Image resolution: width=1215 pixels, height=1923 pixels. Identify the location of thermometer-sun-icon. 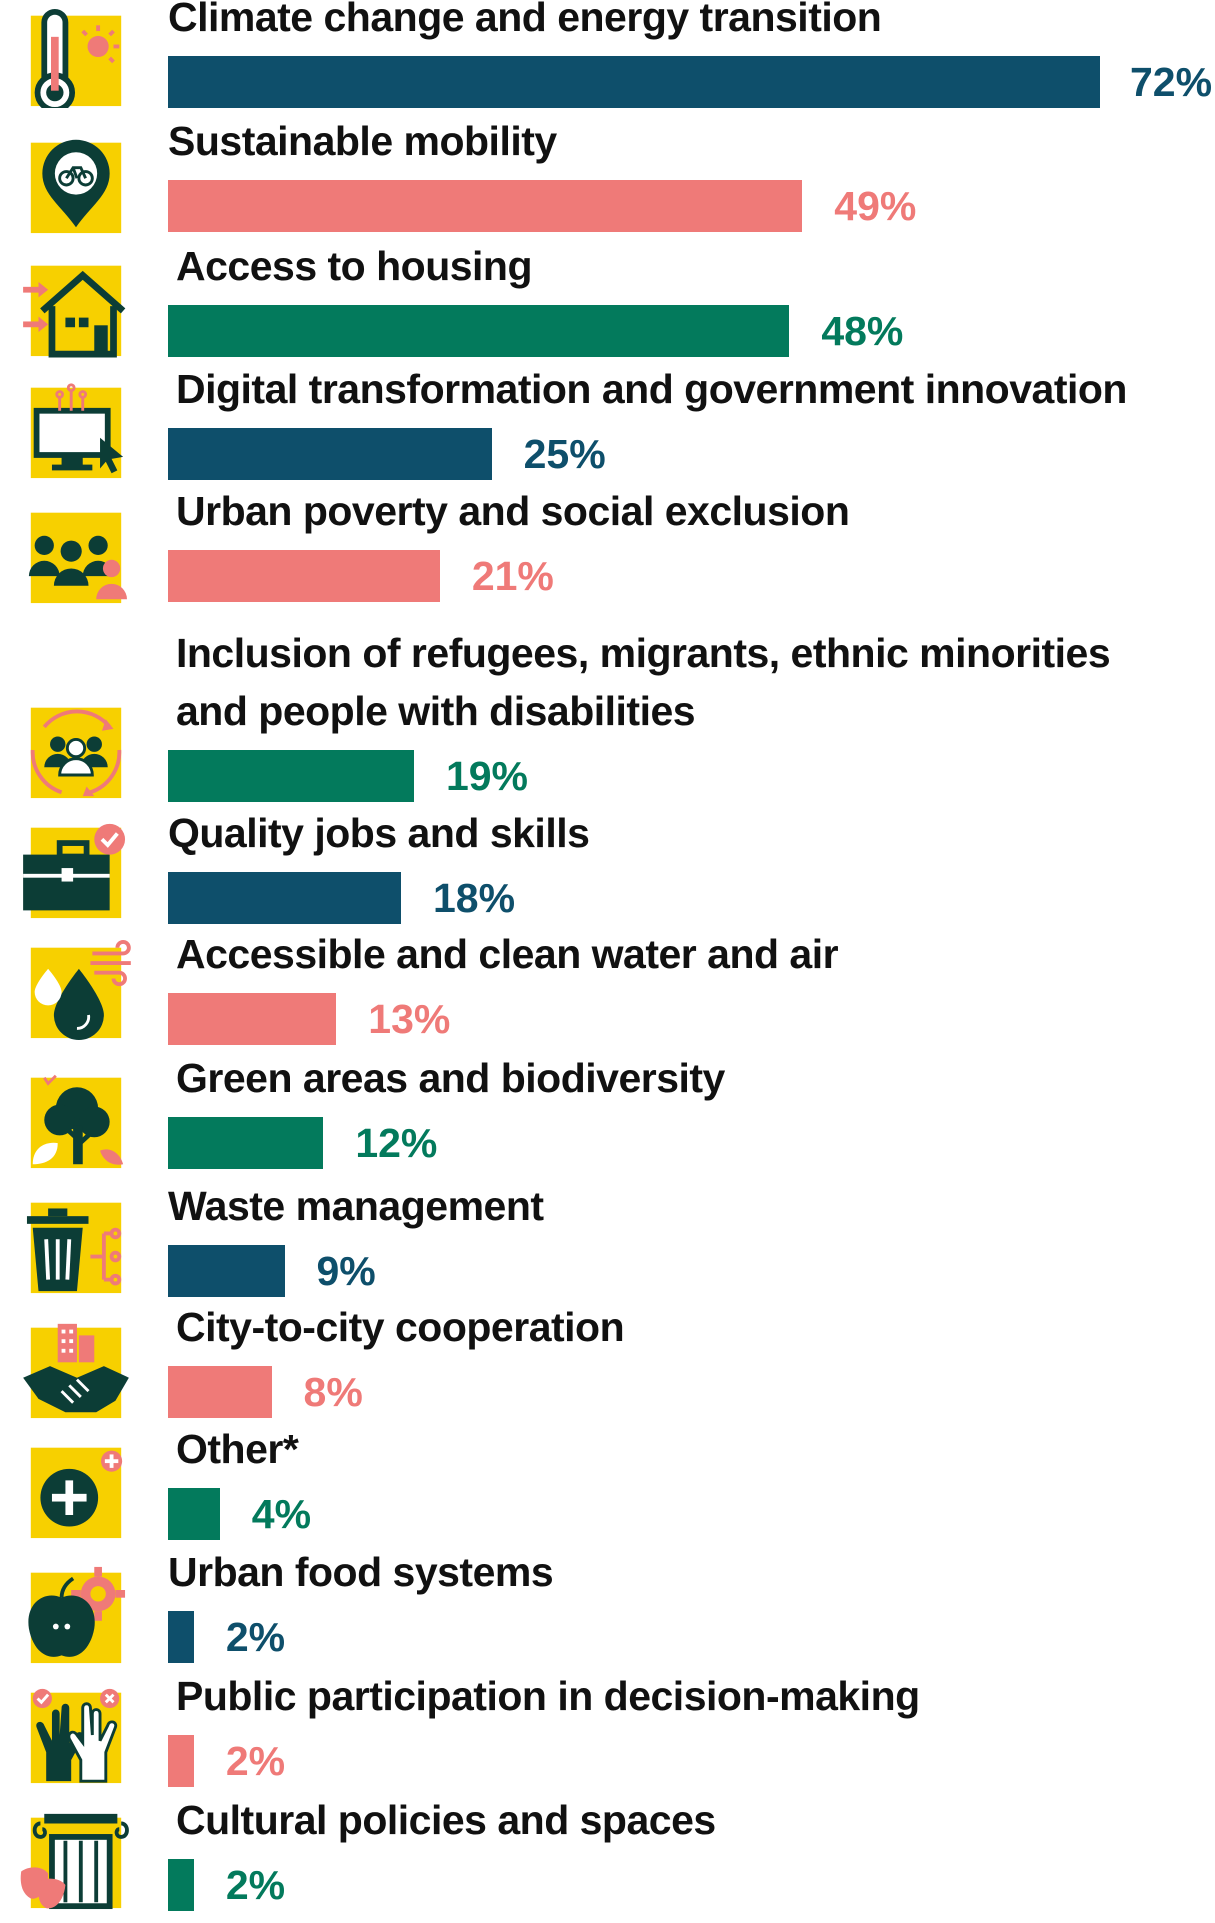
(76, 58).